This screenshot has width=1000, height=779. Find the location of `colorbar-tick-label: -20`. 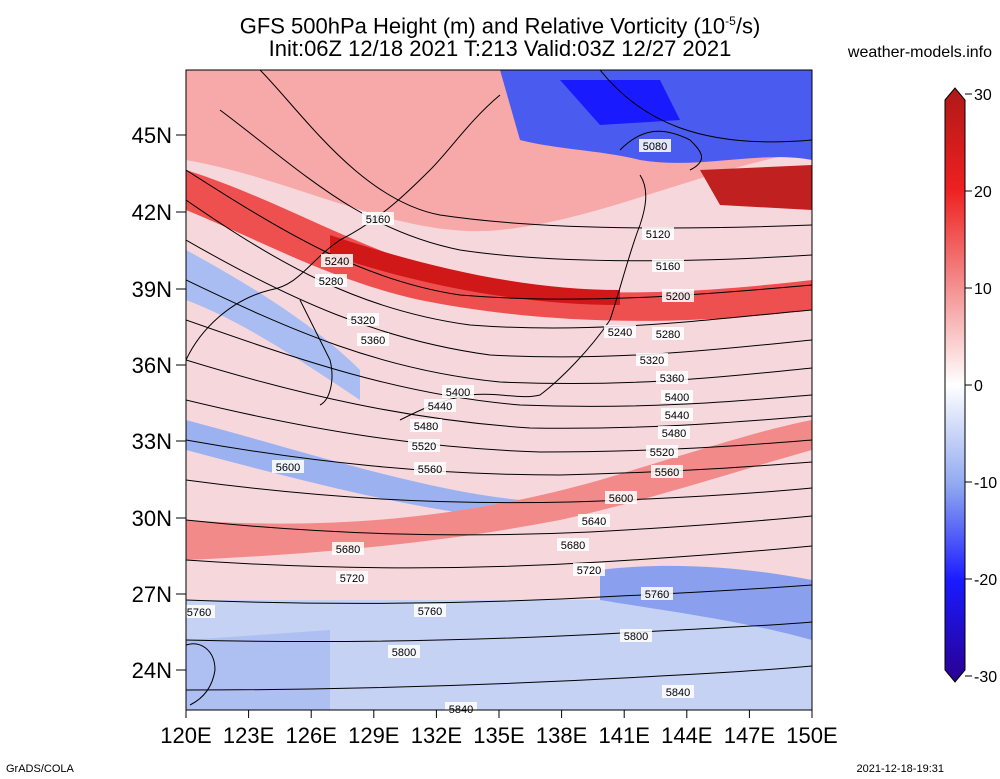

colorbar-tick-label: -20 is located at coordinates (985, 580).